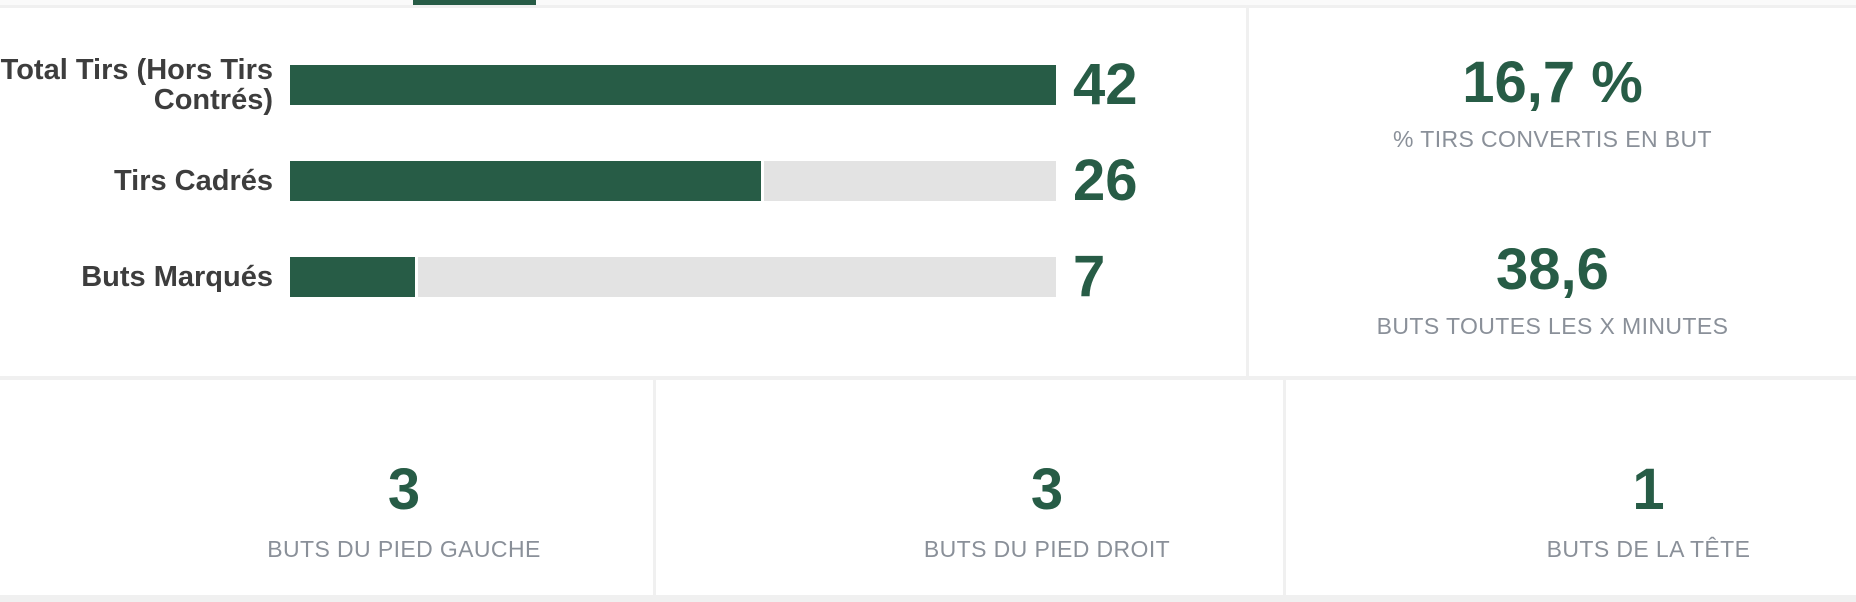  Describe the element at coordinates (1552, 82) in the screenshot. I see `stat-value: 16,7 %` at that location.